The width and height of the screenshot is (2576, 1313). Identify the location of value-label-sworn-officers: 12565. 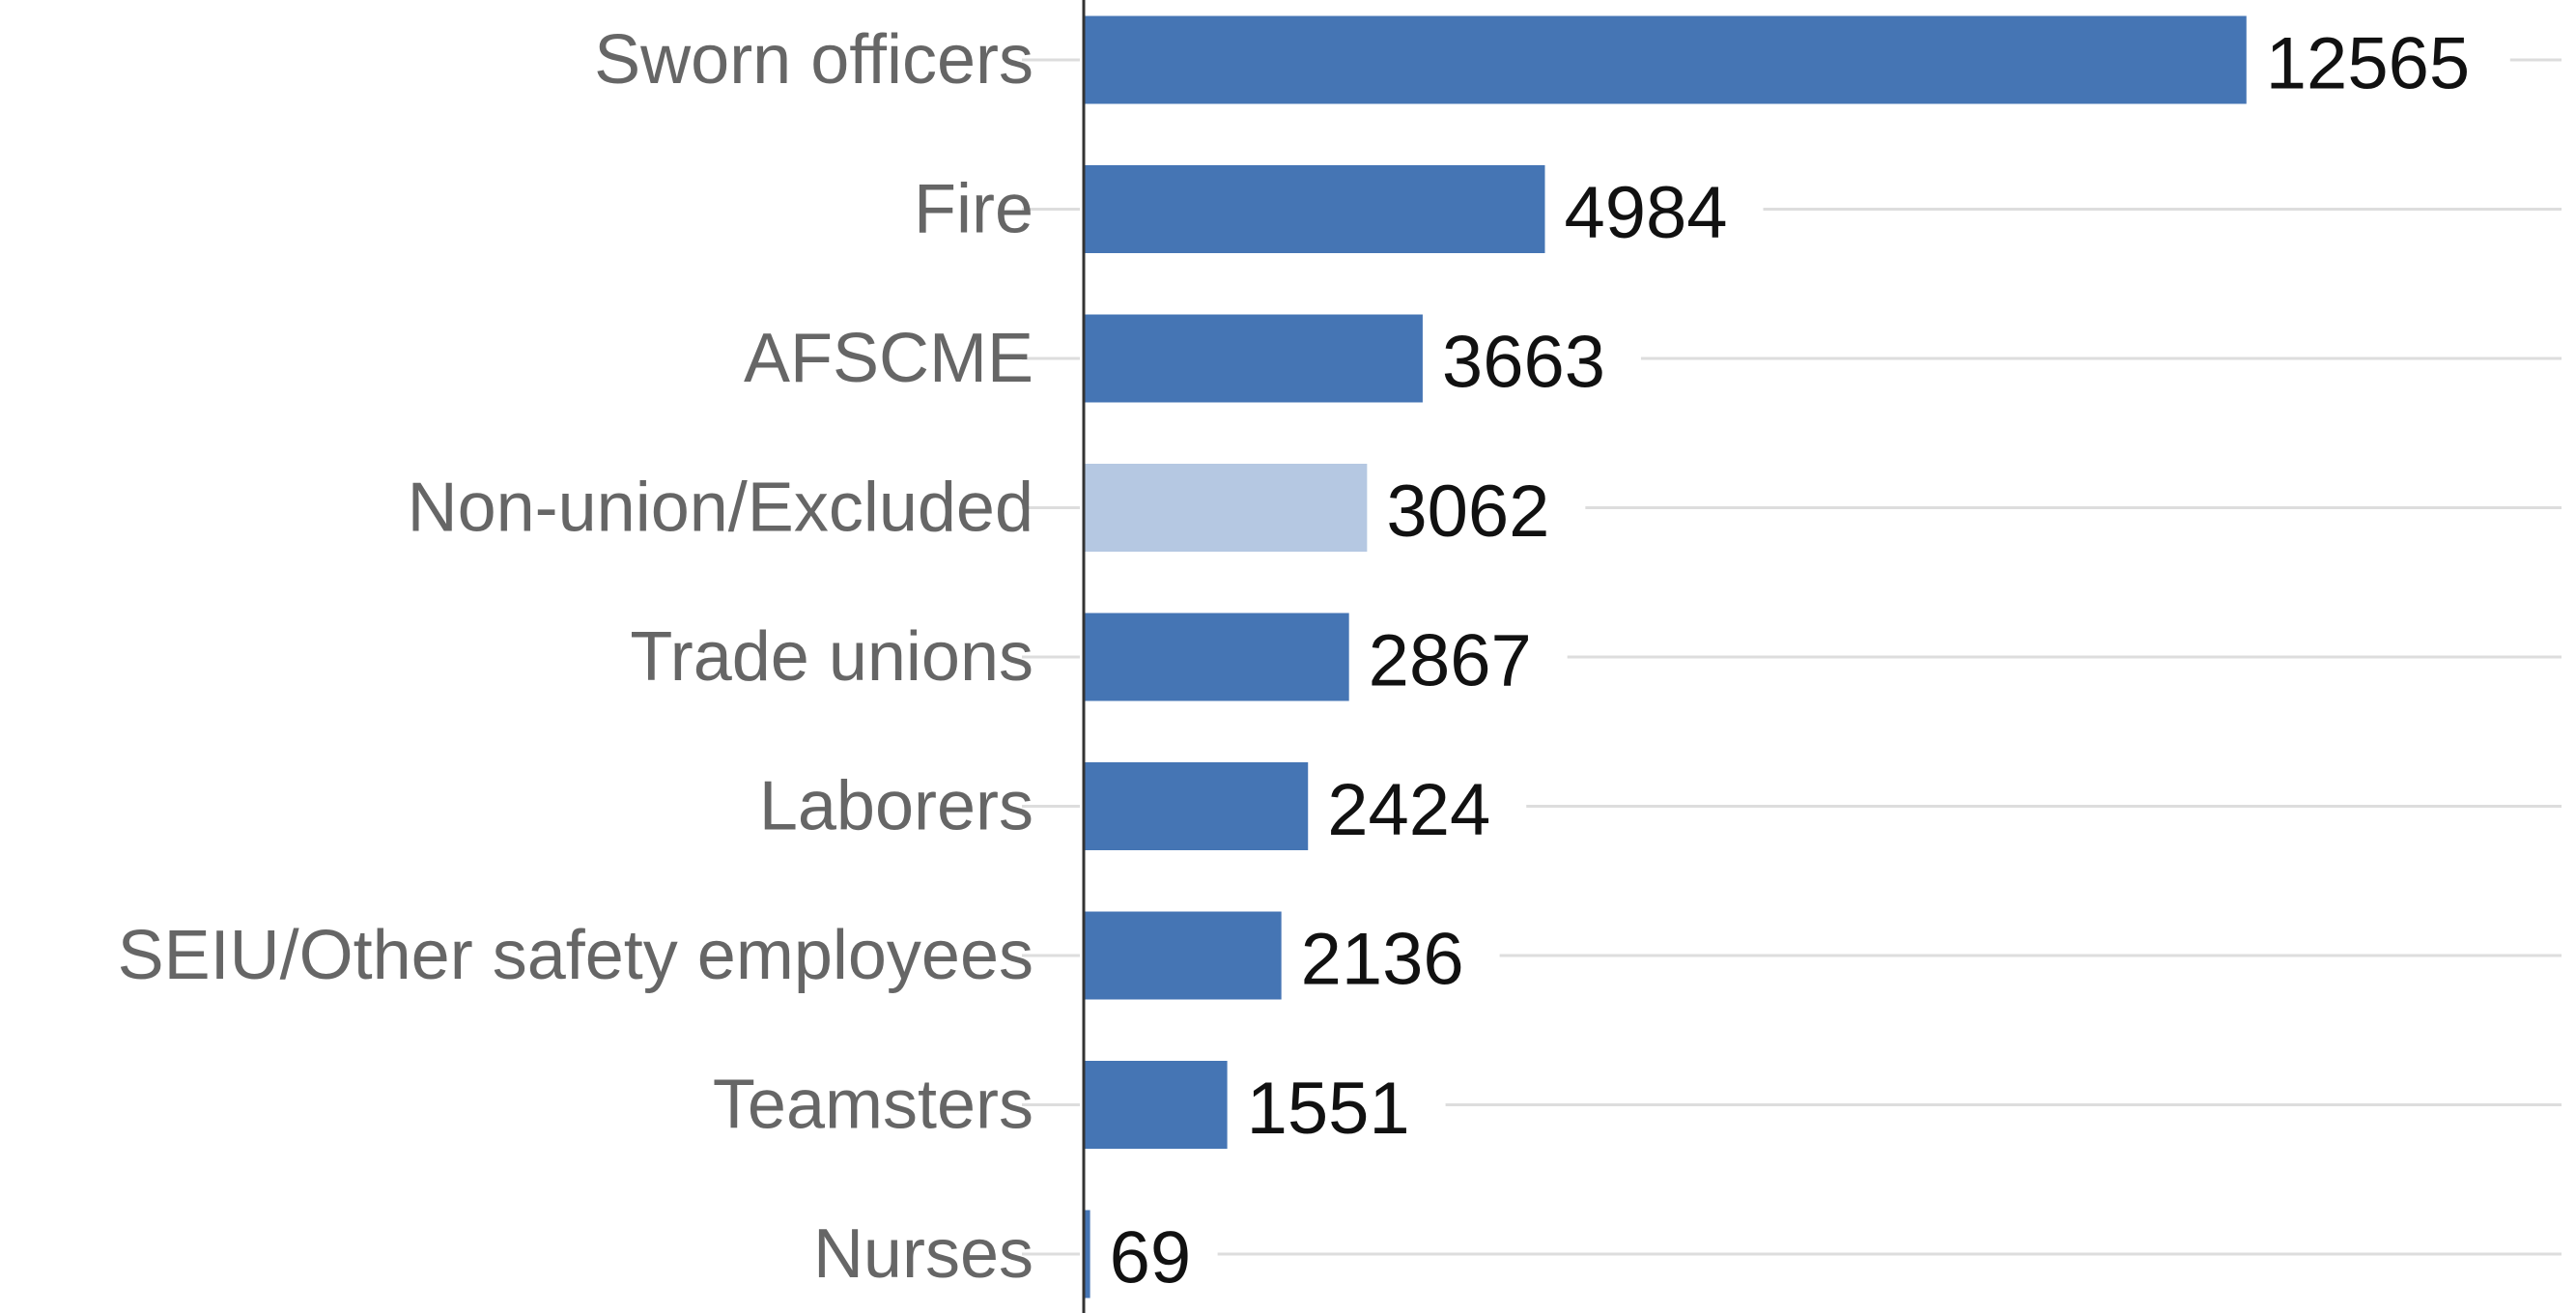
(2368, 64).